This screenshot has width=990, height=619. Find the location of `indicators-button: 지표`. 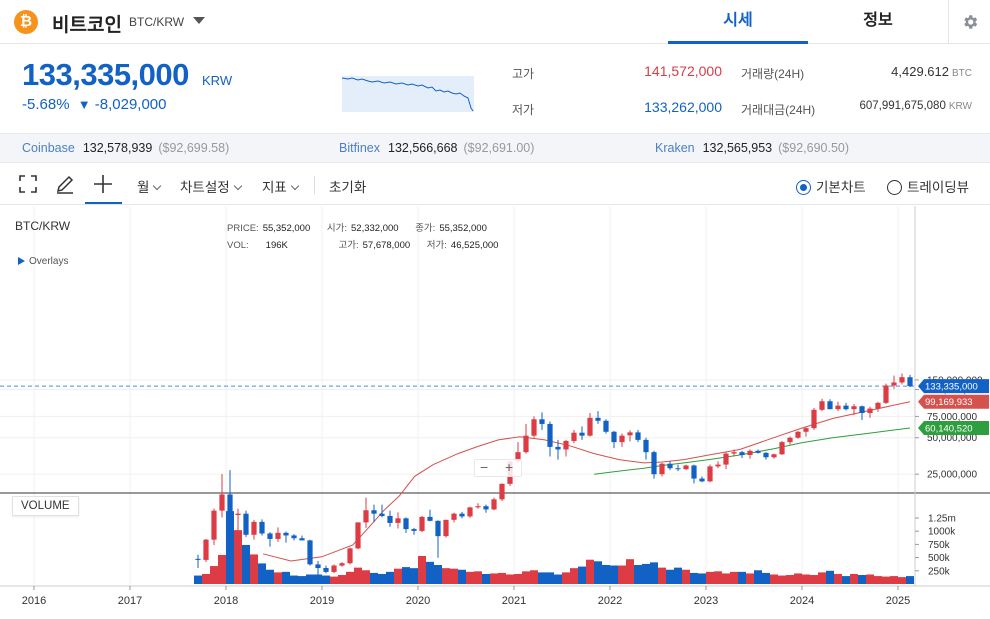

indicators-button: 지표 is located at coordinates (281, 186).